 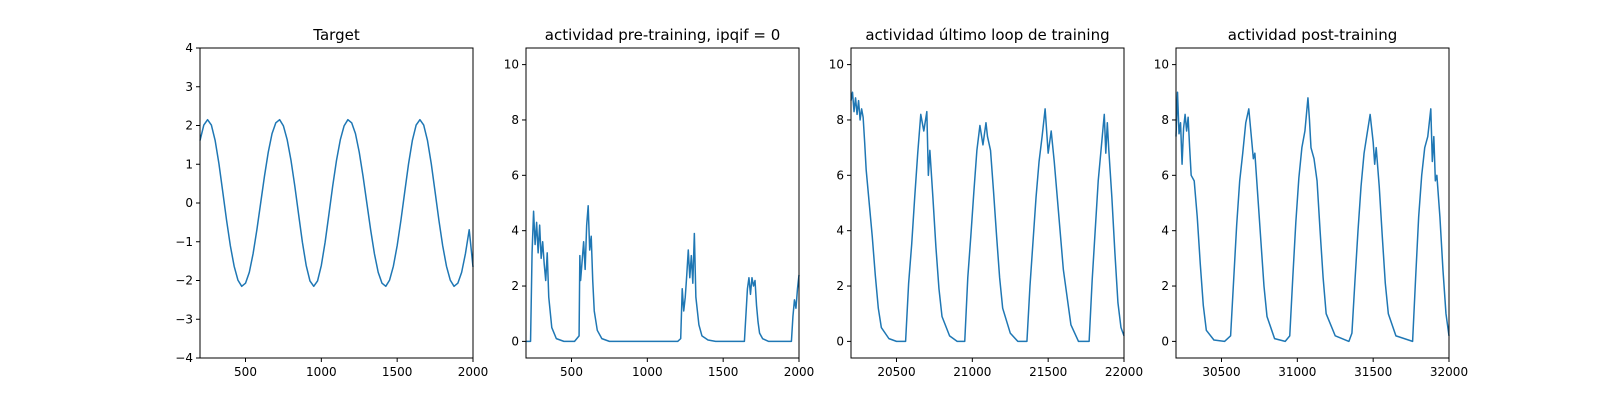 I want to click on subplot-title: Target, so click(x=336, y=35).